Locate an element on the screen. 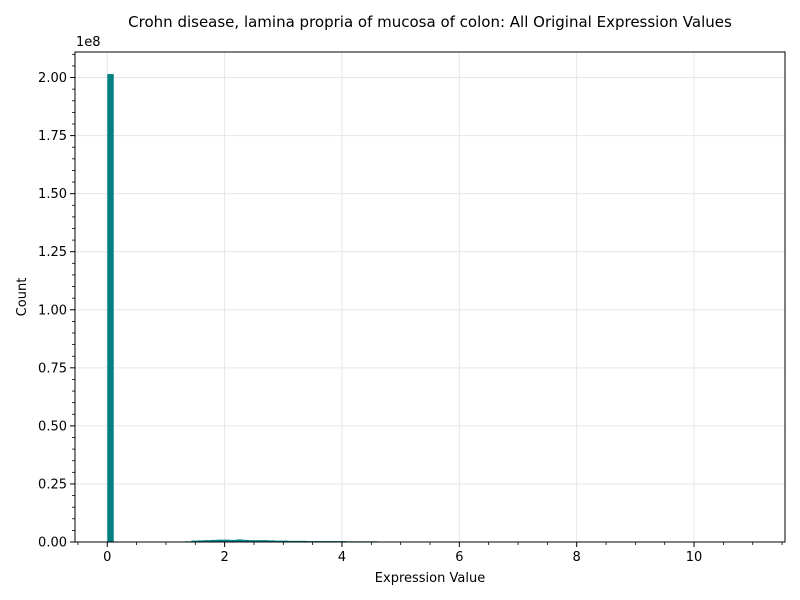 The height and width of the screenshot is (600, 800). y-tick-label: 0.50 is located at coordinates (52, 426).